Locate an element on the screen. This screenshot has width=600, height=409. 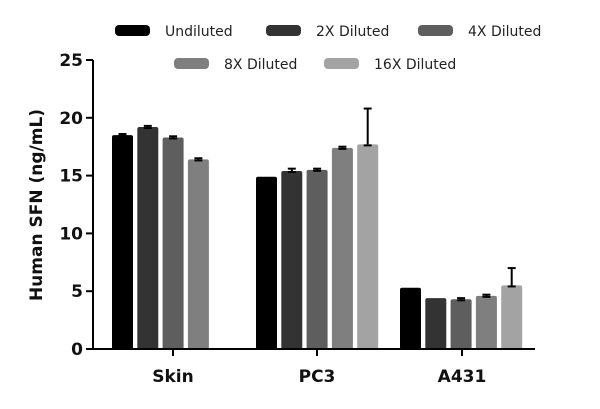
x-ticks: Skin PC3 A431 is located at coordinates (319, 368).